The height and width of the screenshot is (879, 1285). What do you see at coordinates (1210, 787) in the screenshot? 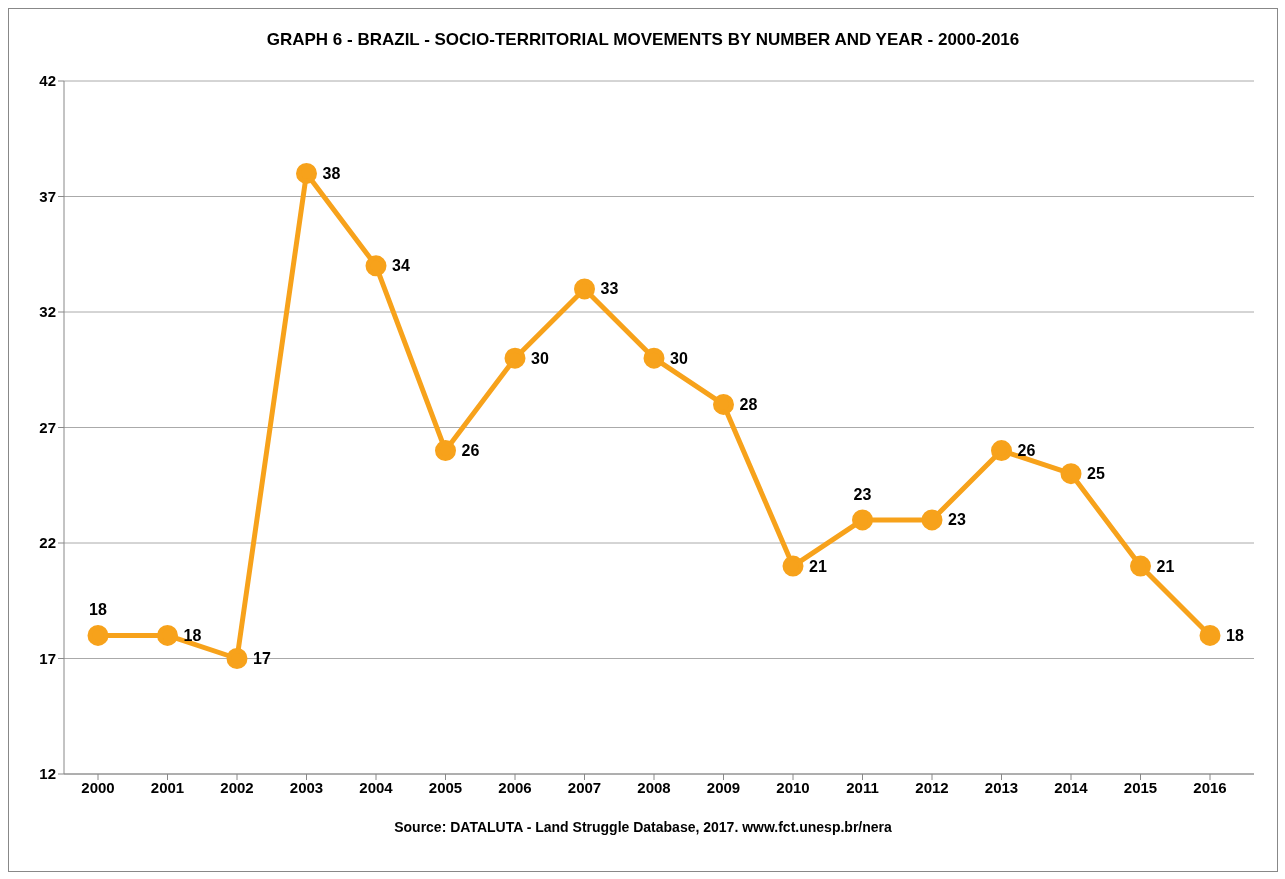
I see `x-tick-label: 2016` at bounding box center [1210, 787].